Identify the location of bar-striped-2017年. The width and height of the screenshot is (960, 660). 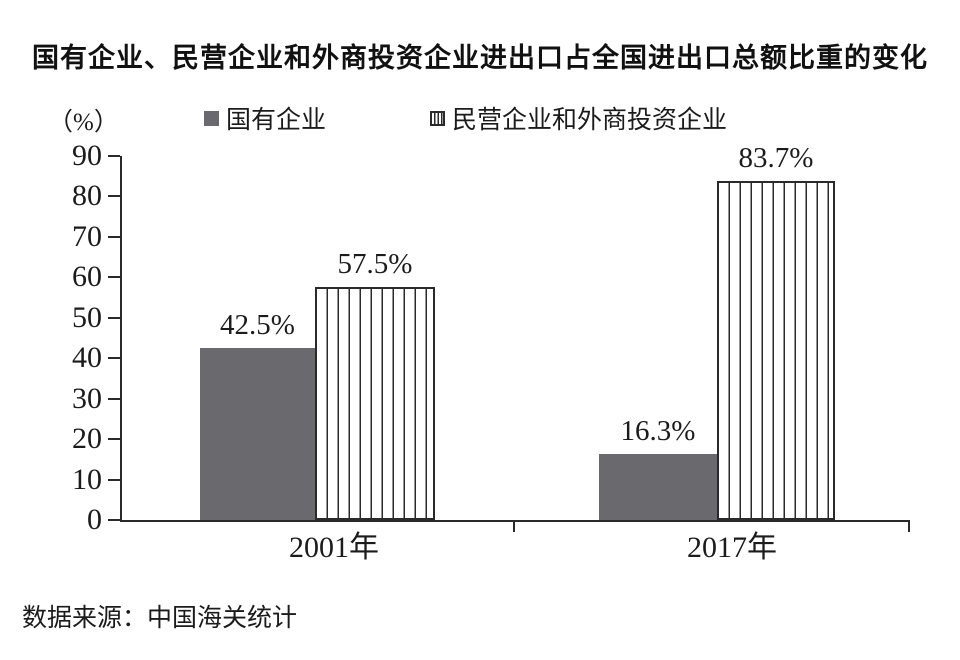
(776, 350).